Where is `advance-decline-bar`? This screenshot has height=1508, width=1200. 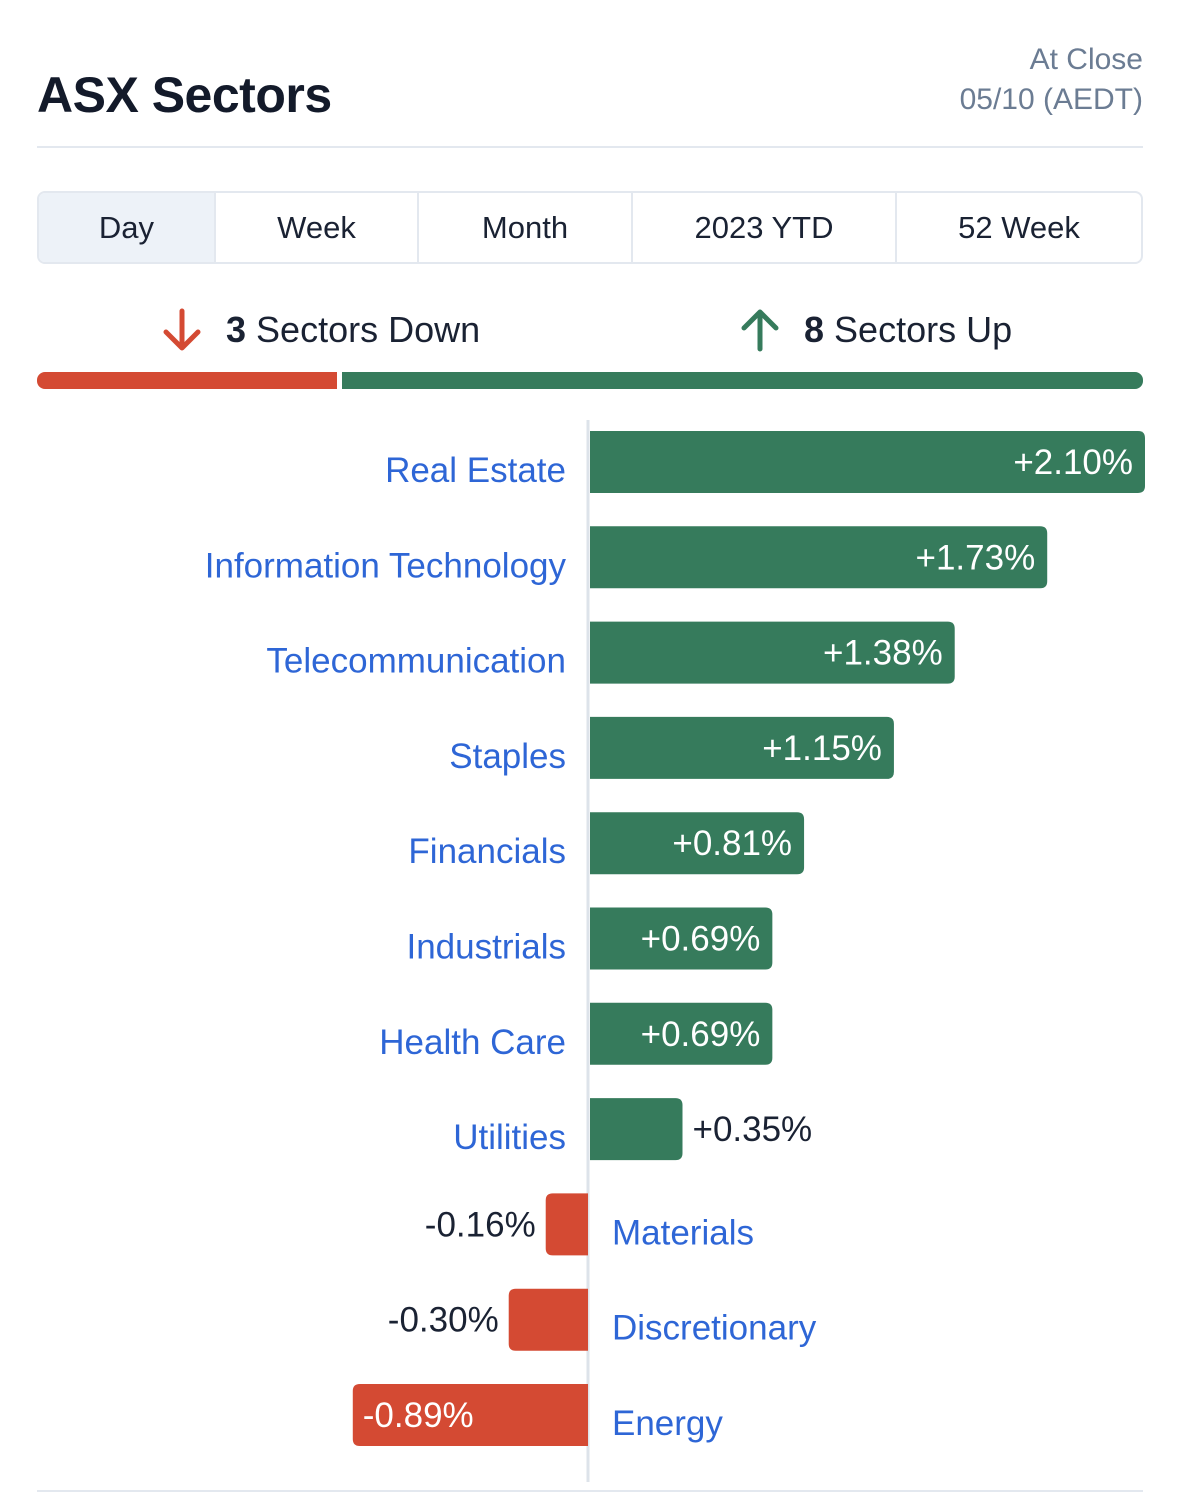
advance-decline-bar is located at coordinates (590, 380).